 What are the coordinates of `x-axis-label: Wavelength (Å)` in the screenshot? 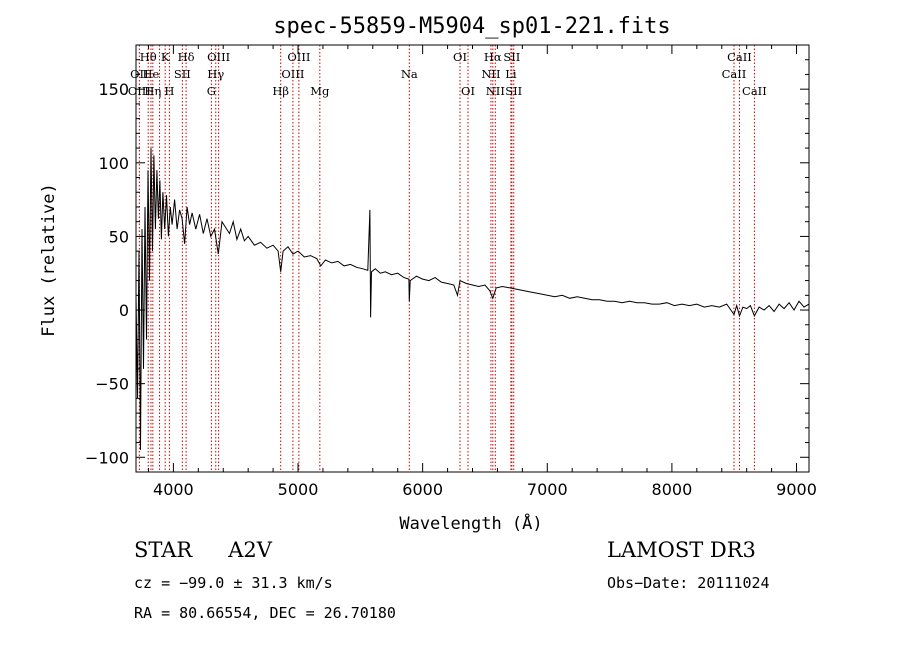 It's located at (470, 523).